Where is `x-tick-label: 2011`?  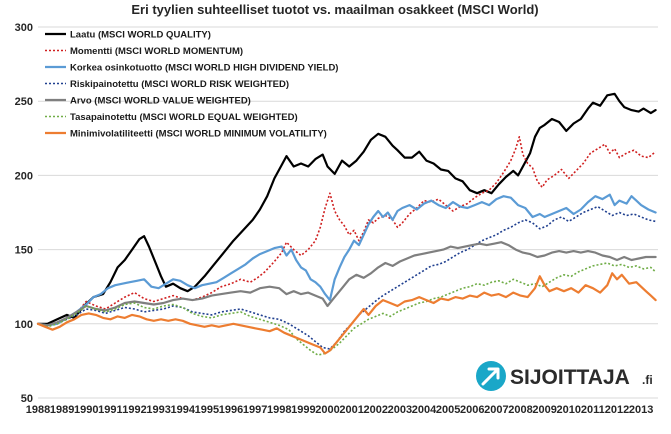
x-tick-label: 2011 is located at coordinates (593, 410).